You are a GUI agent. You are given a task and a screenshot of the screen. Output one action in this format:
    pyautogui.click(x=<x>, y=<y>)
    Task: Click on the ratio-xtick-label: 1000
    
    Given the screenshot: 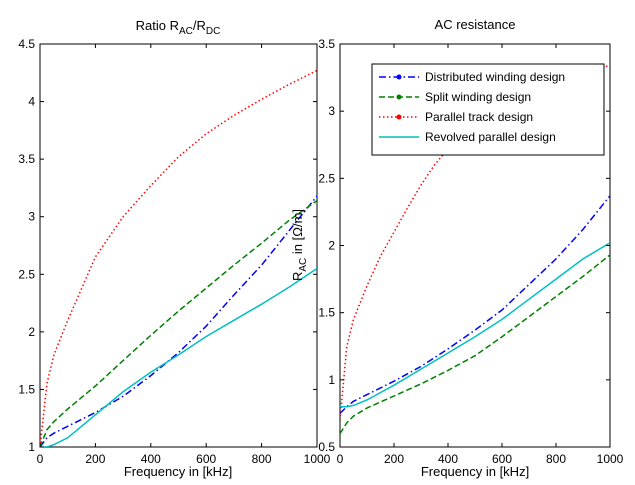 What is the action you would take?
    pyautogui.click(x=317, y=459)
    